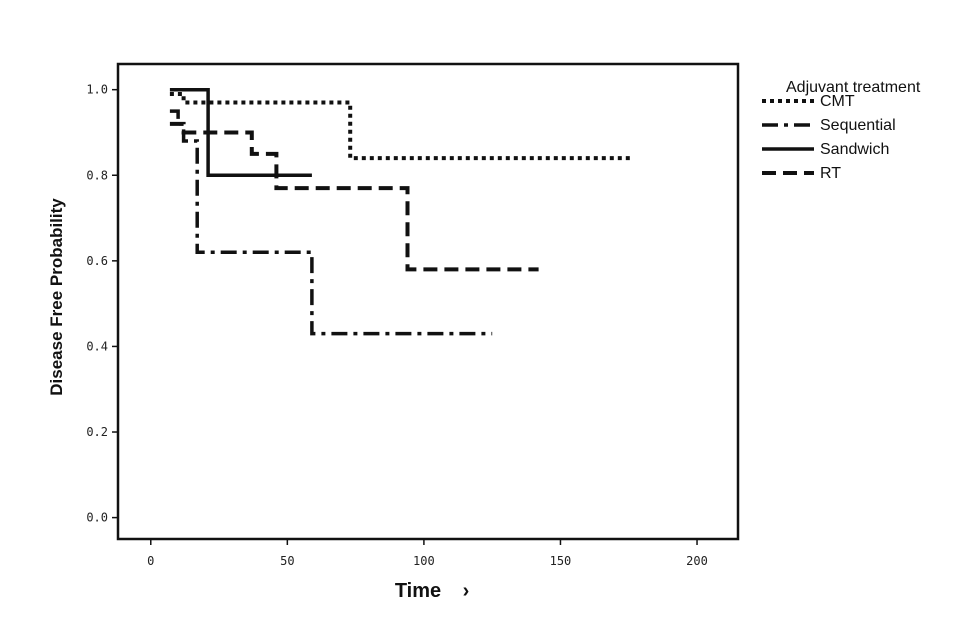 The image size is (972, 629). What do you see at coordinates (97, 518) in the screenshot?
I see `y-tick-label: 0.0` at bounding box center [97, 518].